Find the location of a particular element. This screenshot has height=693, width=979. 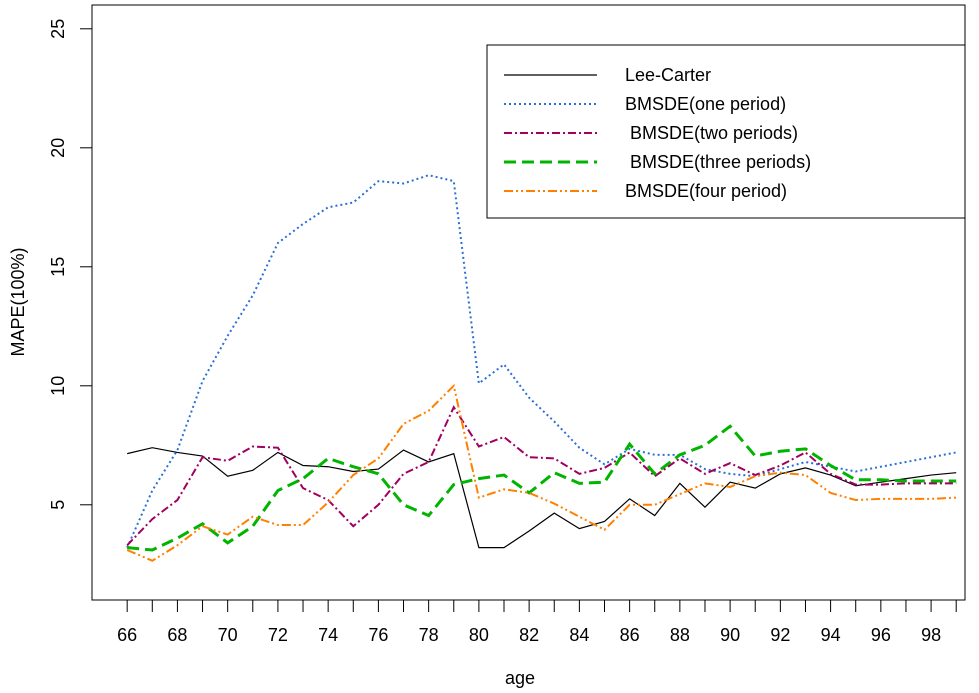

x-tick-label: 86 is located at coordinates (630, 635).